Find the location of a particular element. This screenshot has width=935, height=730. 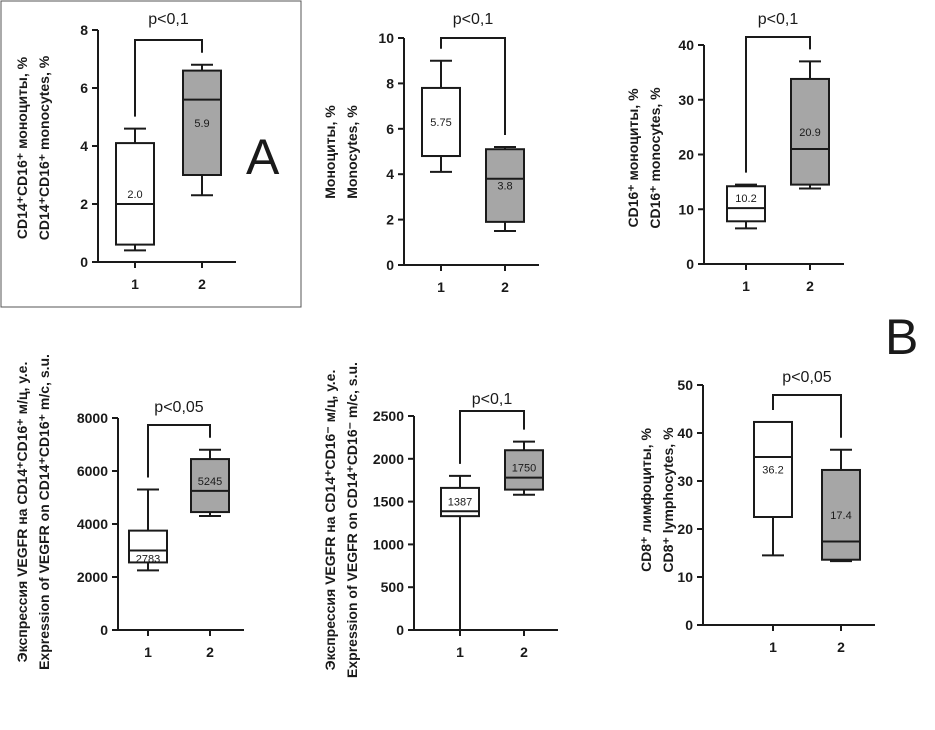

box-value-label: 1750 is located at coordinates (524, 469).